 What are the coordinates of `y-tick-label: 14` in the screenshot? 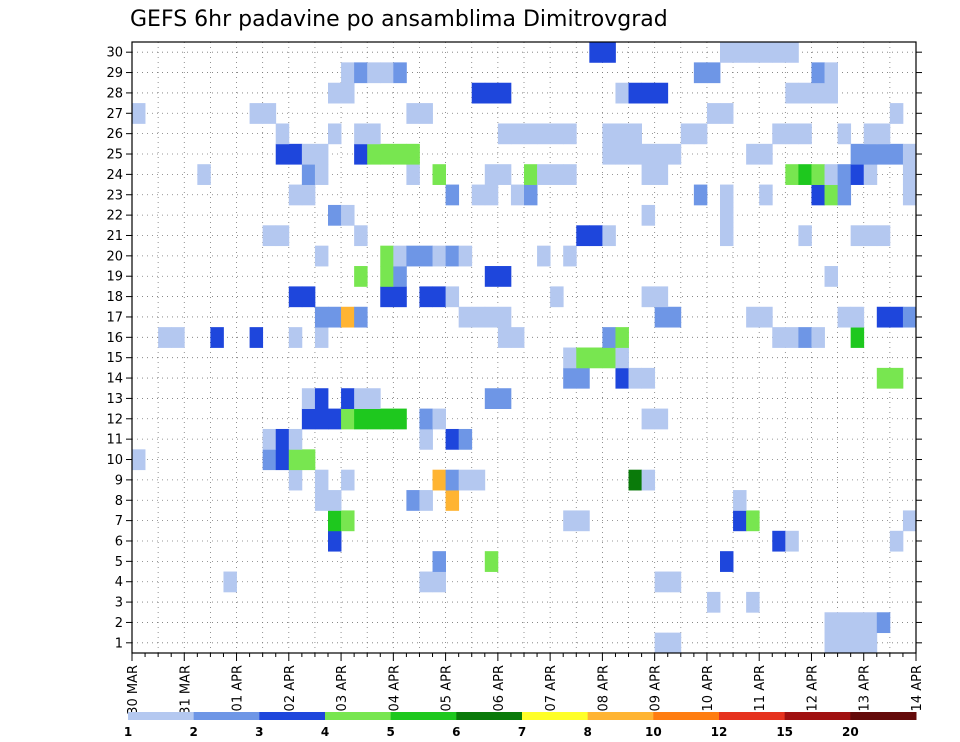 It's located at (114, 379).